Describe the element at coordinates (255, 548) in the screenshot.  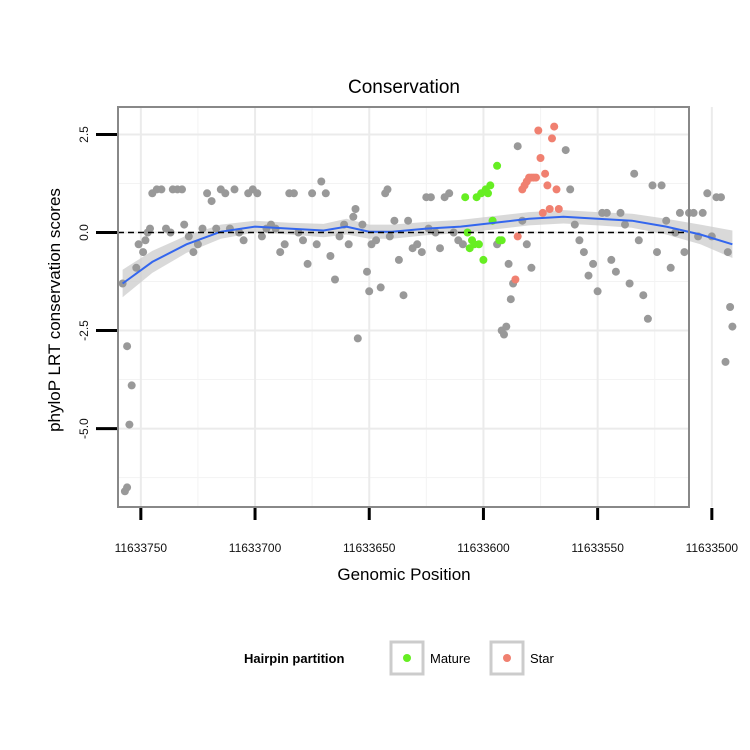
I see `x-tick-label: 11633700` at that location.